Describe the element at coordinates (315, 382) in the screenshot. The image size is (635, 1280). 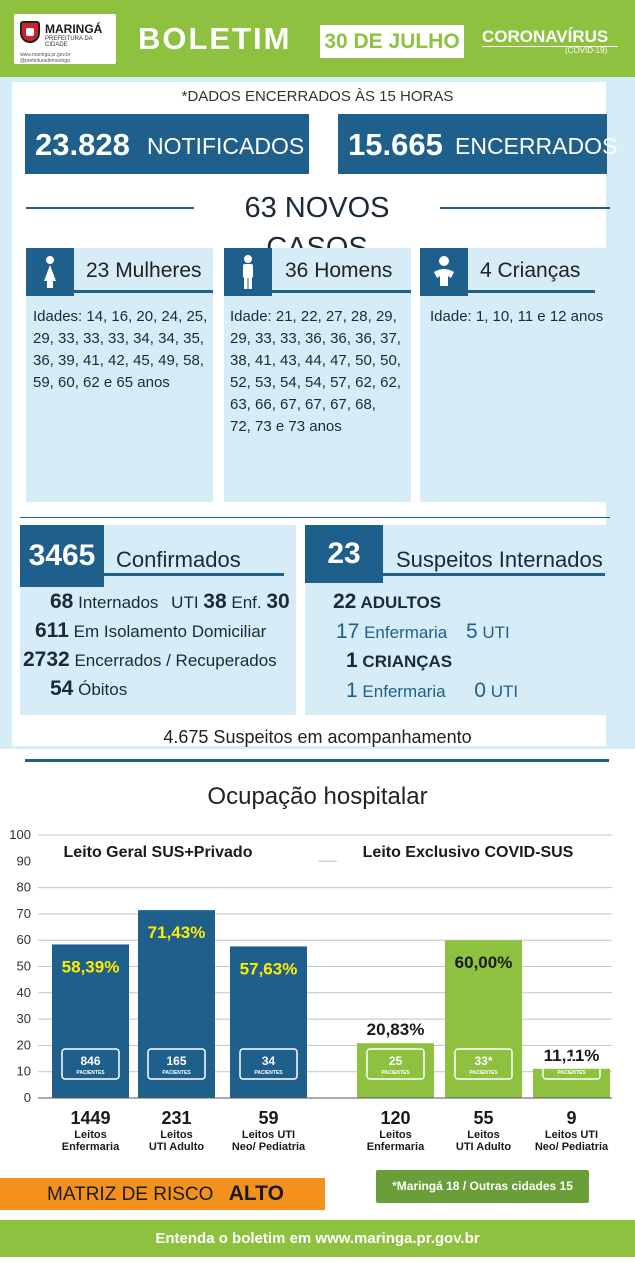
I see `ages-line: 52, 53, 54, 54, 57, 62, 62,` at that location.